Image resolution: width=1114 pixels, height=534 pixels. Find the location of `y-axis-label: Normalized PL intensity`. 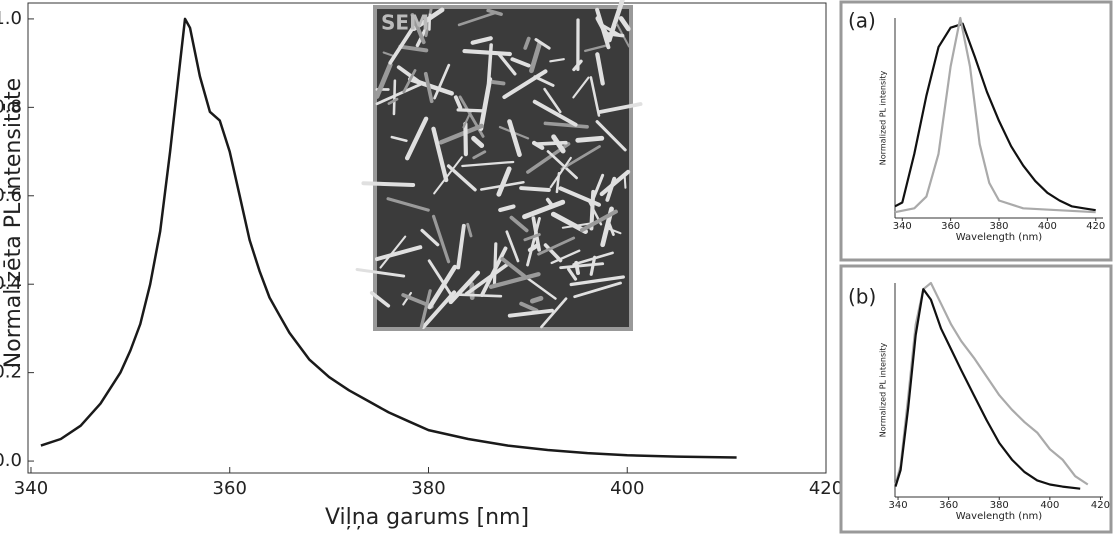

y-axis-label: Normalized PL intensity is located at coordinates (883, 390).